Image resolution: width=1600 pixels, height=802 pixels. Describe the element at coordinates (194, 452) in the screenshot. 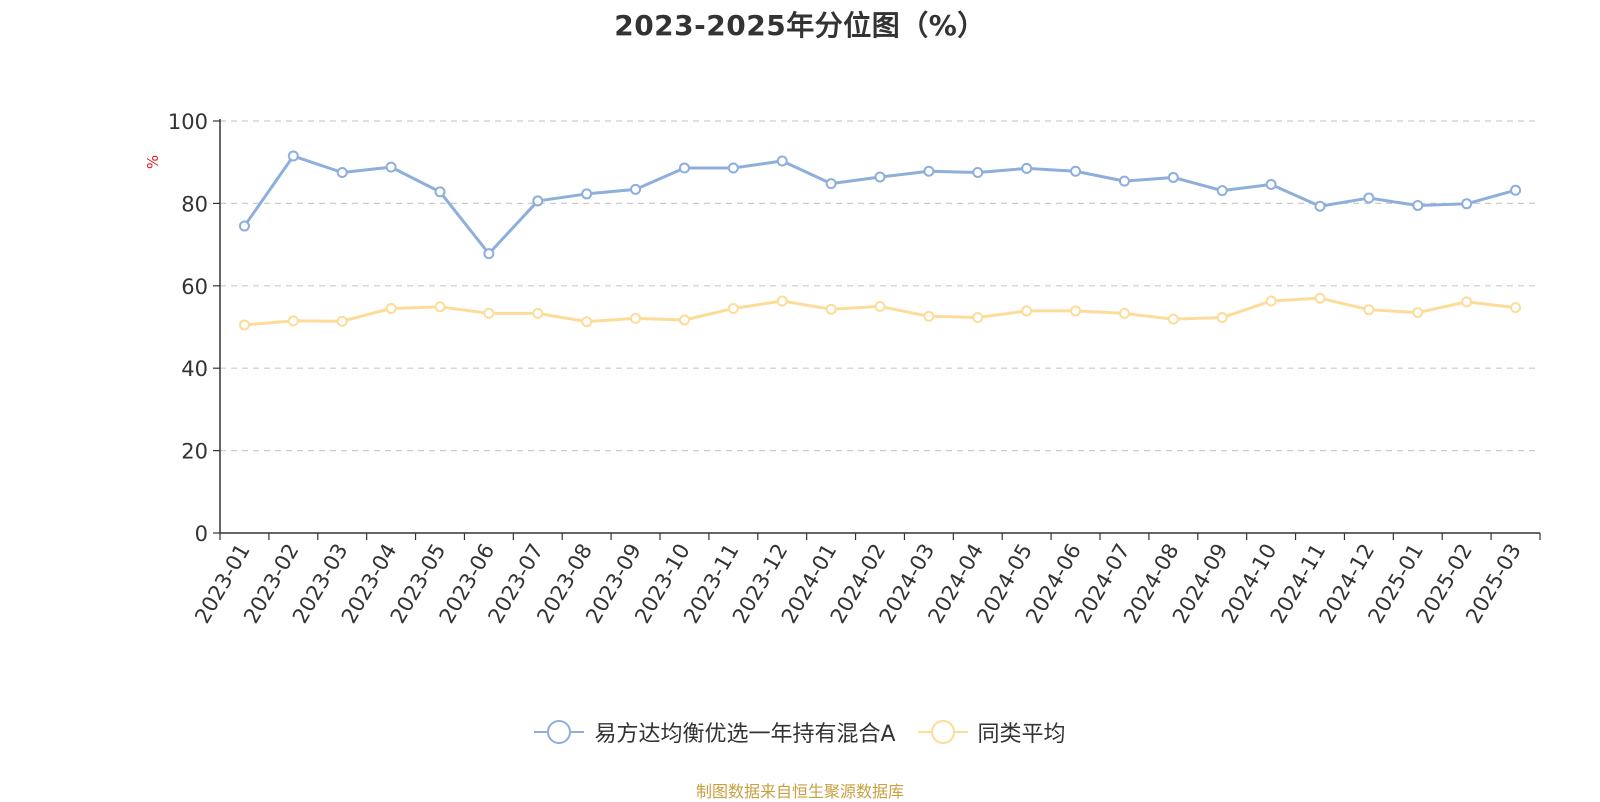

I see `y-tick-label: 20` at that location.